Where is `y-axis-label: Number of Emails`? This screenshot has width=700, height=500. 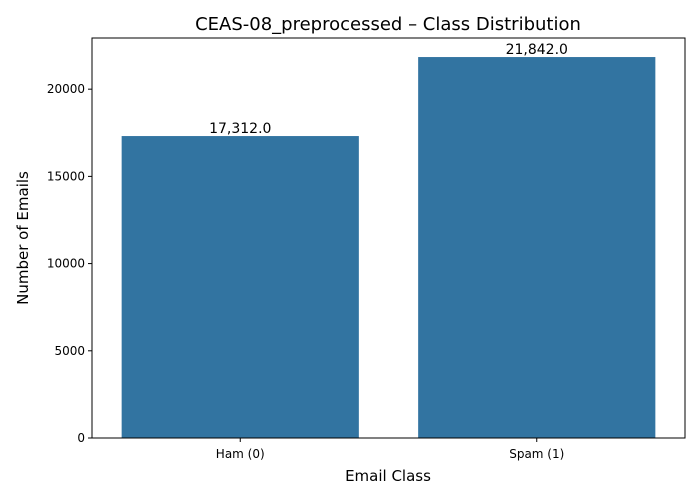 y-axis-label: Number of Emails is located at coordinates (23, 238).